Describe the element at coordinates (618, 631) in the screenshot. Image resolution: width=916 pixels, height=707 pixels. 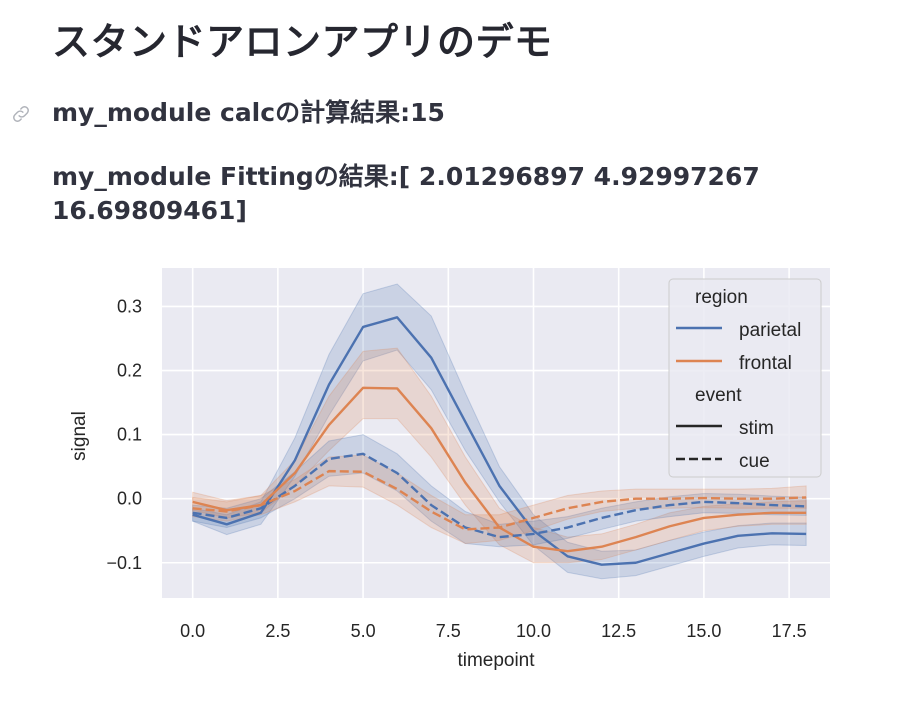
I see `x-tick-label: 12.5` at that location.